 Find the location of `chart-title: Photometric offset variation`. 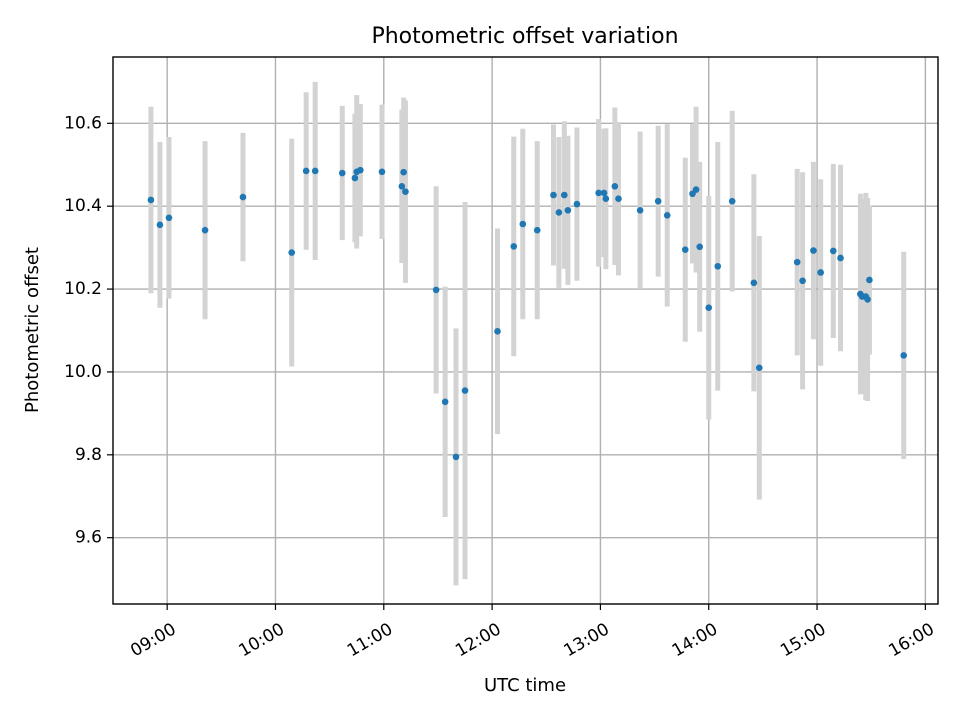

chart-title: Photometric offset variation is located at coordinates (524, 36).